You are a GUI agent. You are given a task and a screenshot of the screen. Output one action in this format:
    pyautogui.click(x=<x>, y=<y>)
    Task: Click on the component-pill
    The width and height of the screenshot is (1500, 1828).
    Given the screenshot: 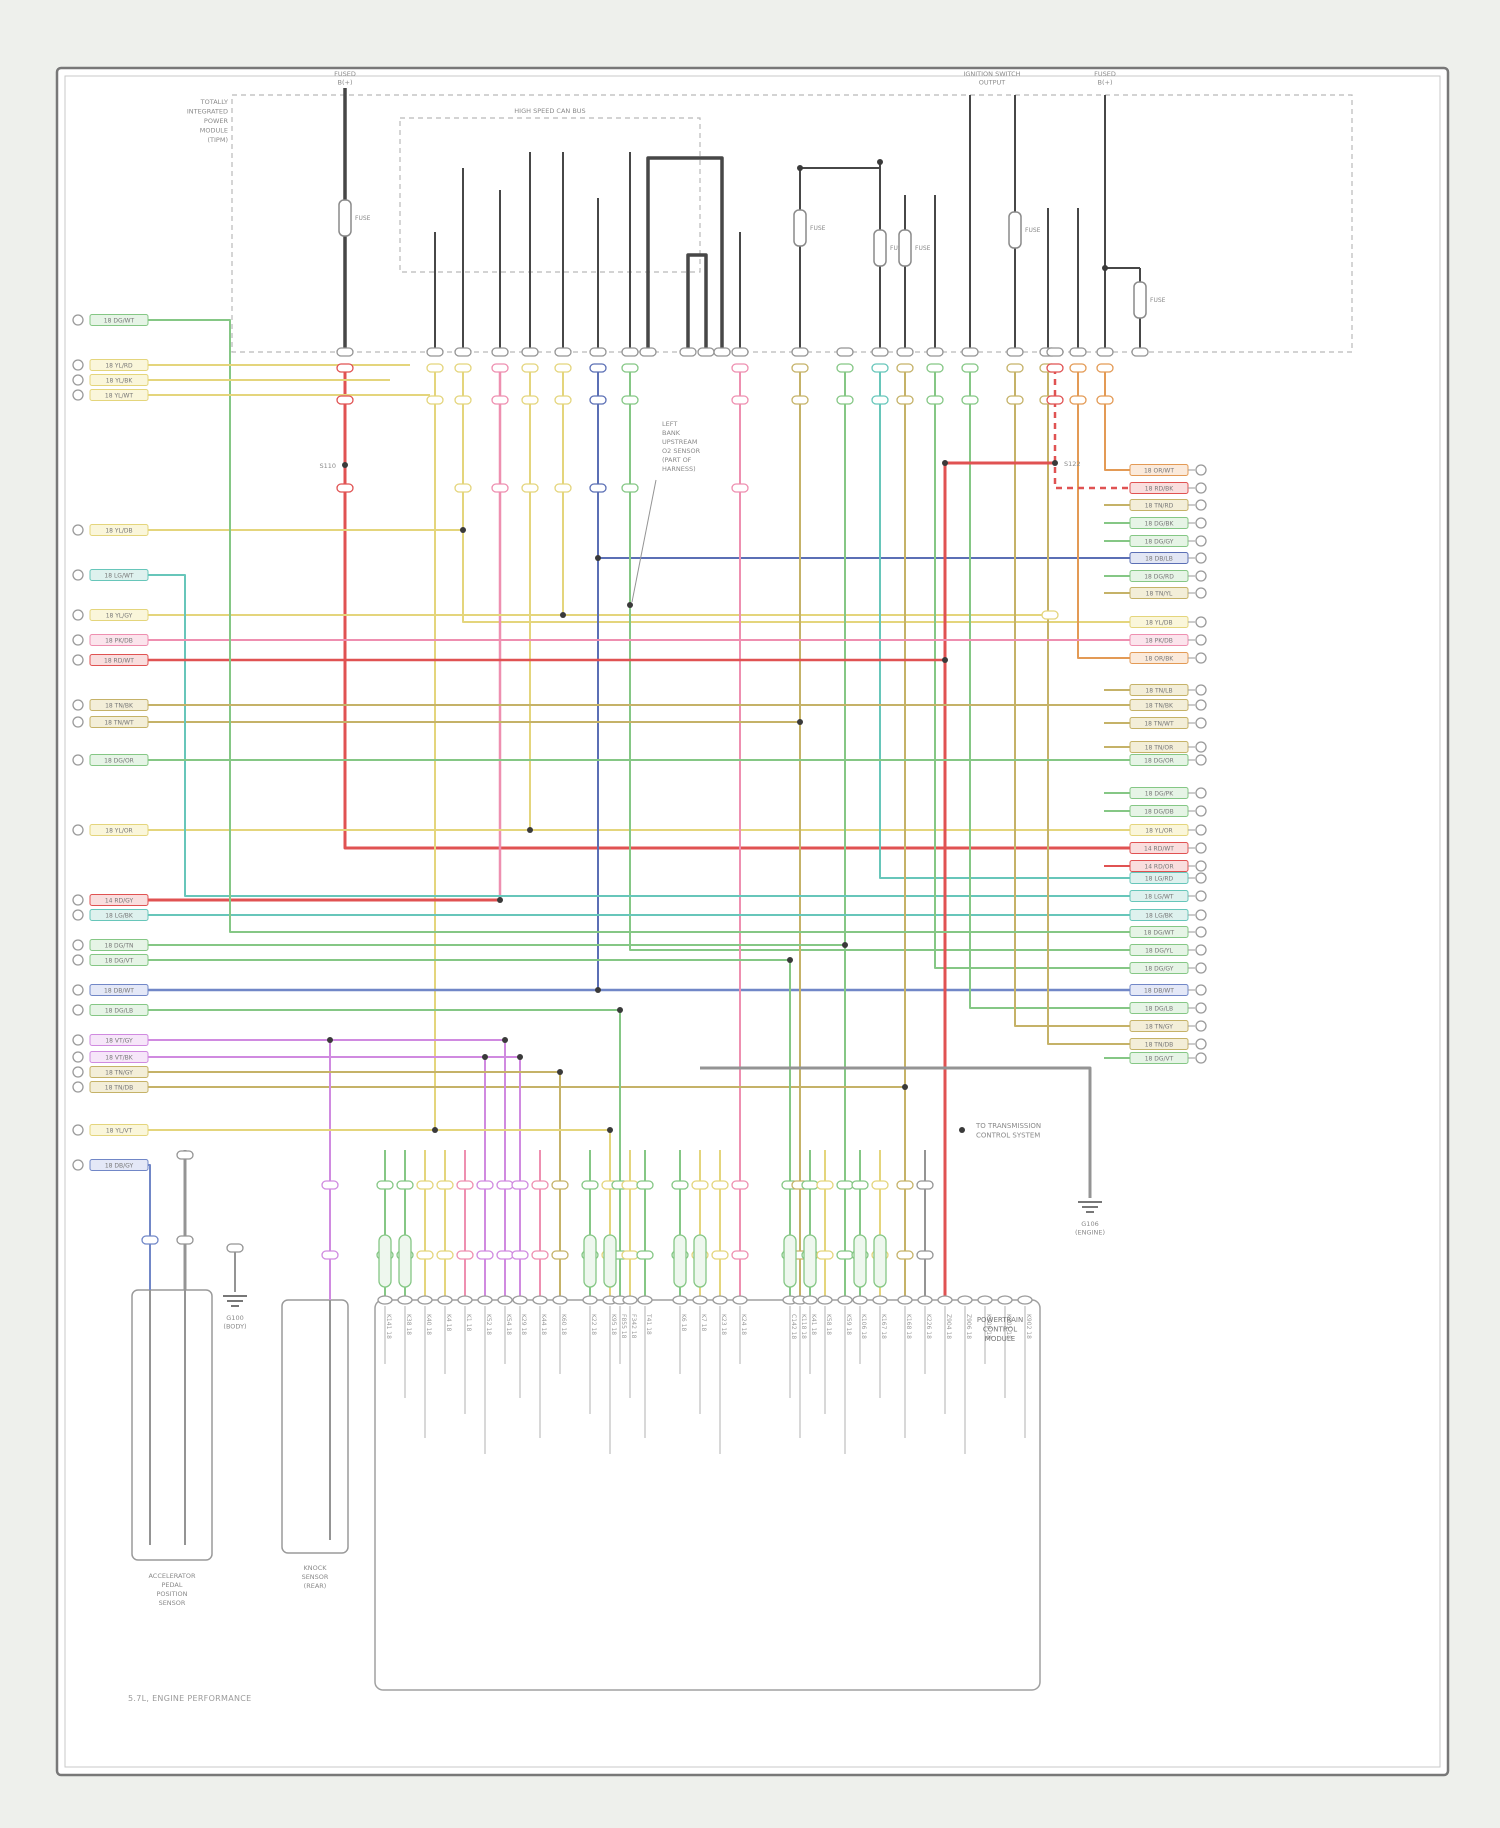 What is the action you would take?
    pyautogui.click(x=700, y=1261)
    